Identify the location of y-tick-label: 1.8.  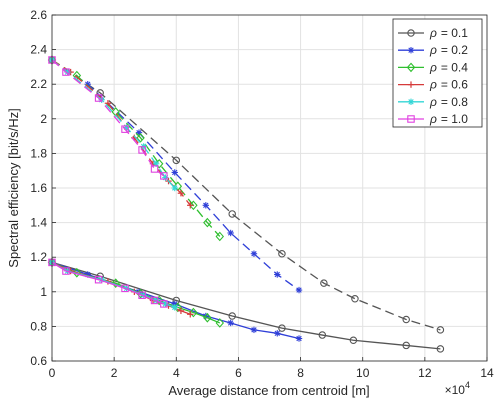
(38, 153).